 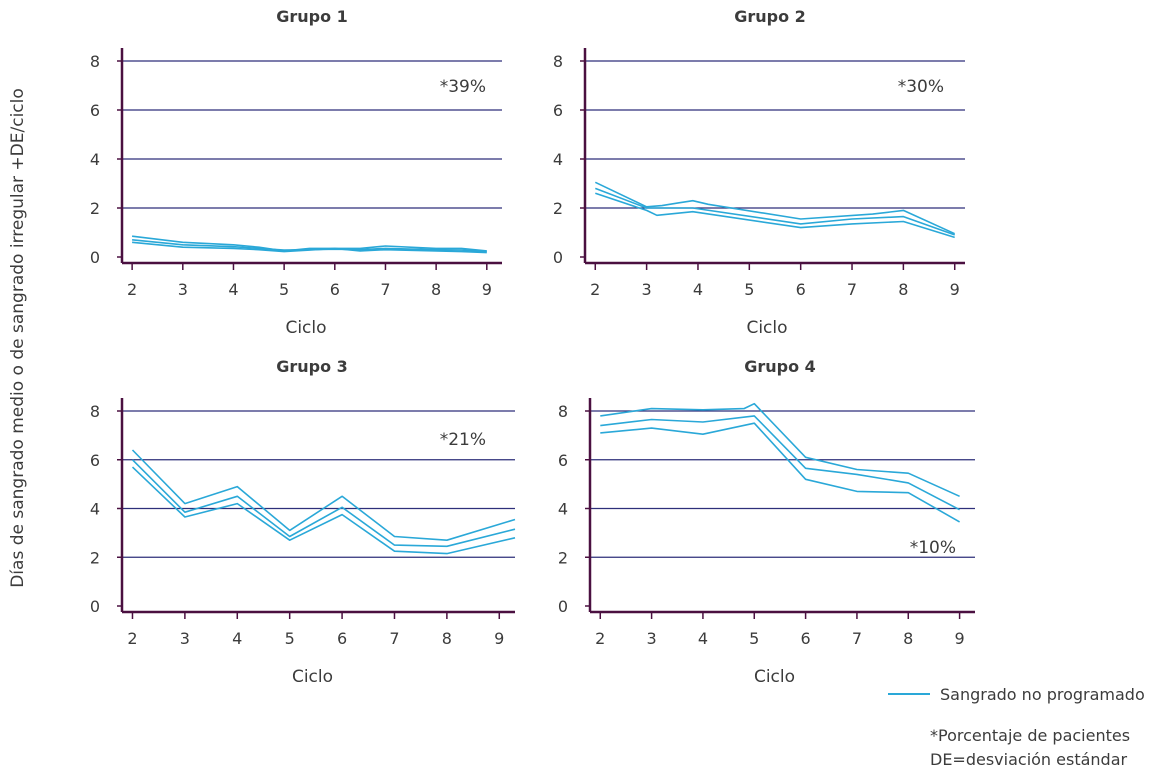 What do you see at coordinates (463, 87) in the screenshot?
I see `percent-annotation: *39%` at bounding box center [463, 87].